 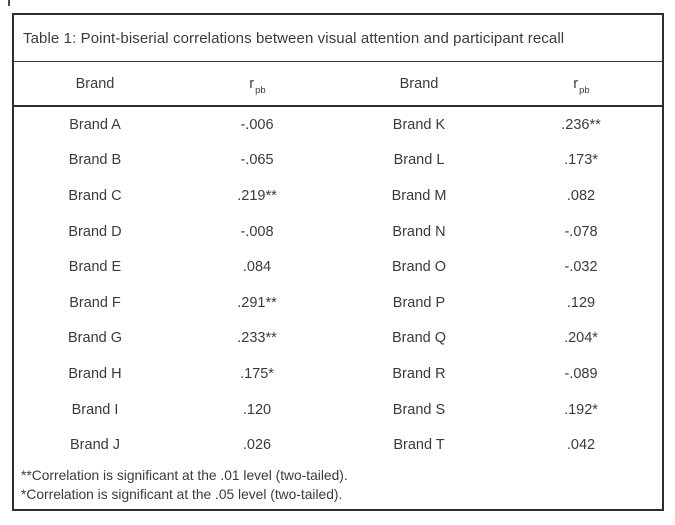 I want to click on header-brand-left: Brand, so click(x=95, y=83).